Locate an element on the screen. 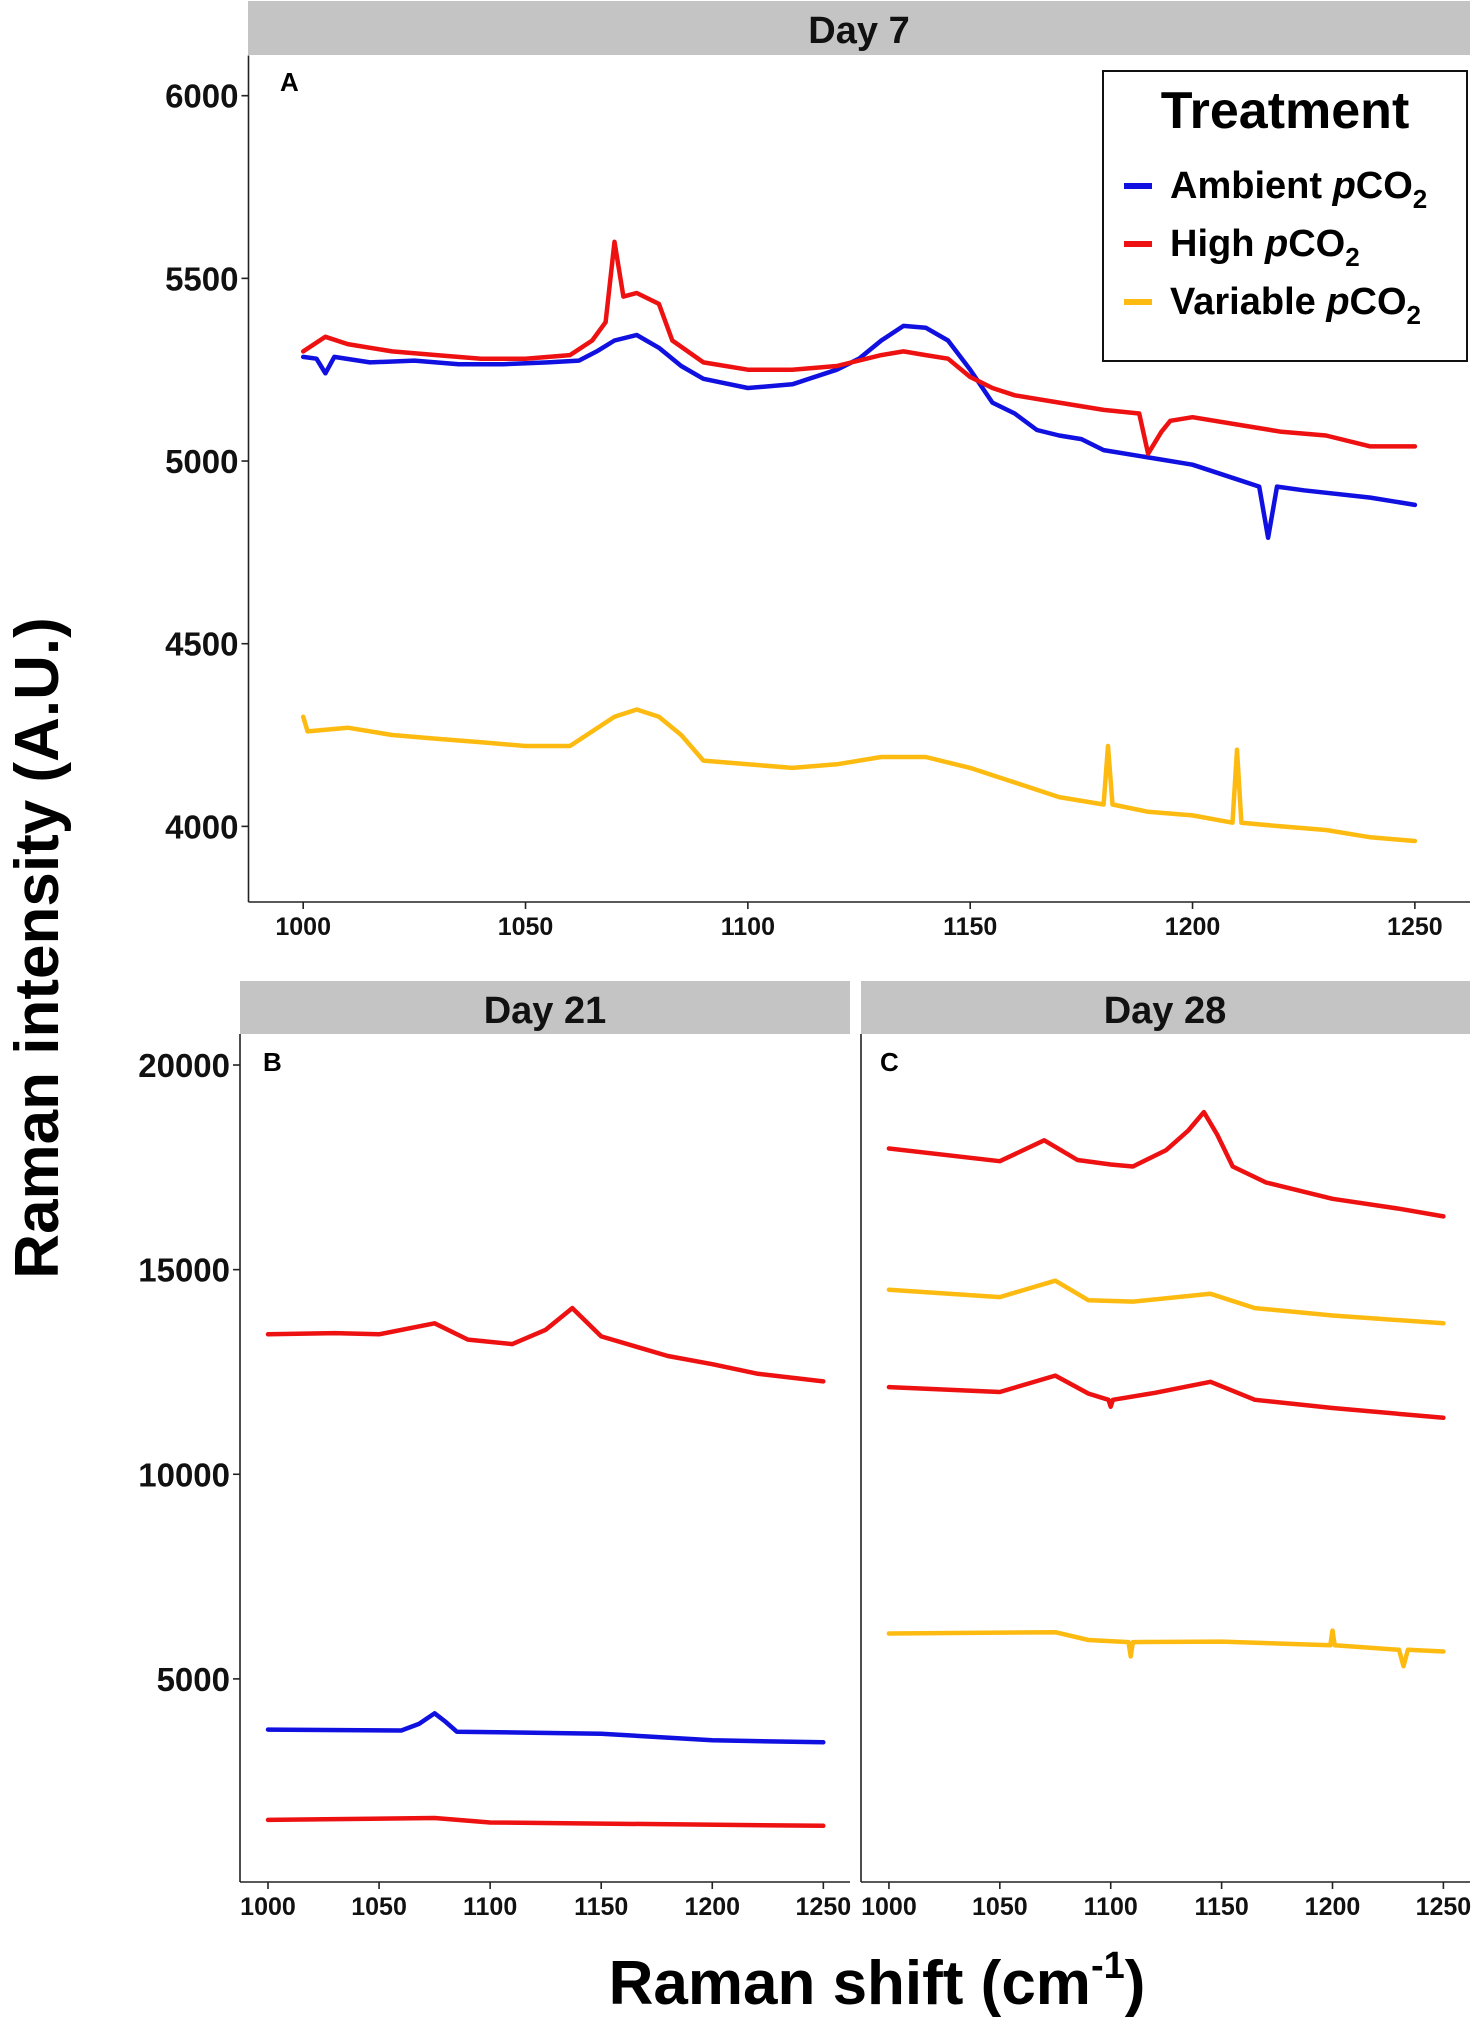 The height and width of the screenshot is (2024, 1476). legend-item-variable: Variable pCO2 is located at coordinates (1272, 305).